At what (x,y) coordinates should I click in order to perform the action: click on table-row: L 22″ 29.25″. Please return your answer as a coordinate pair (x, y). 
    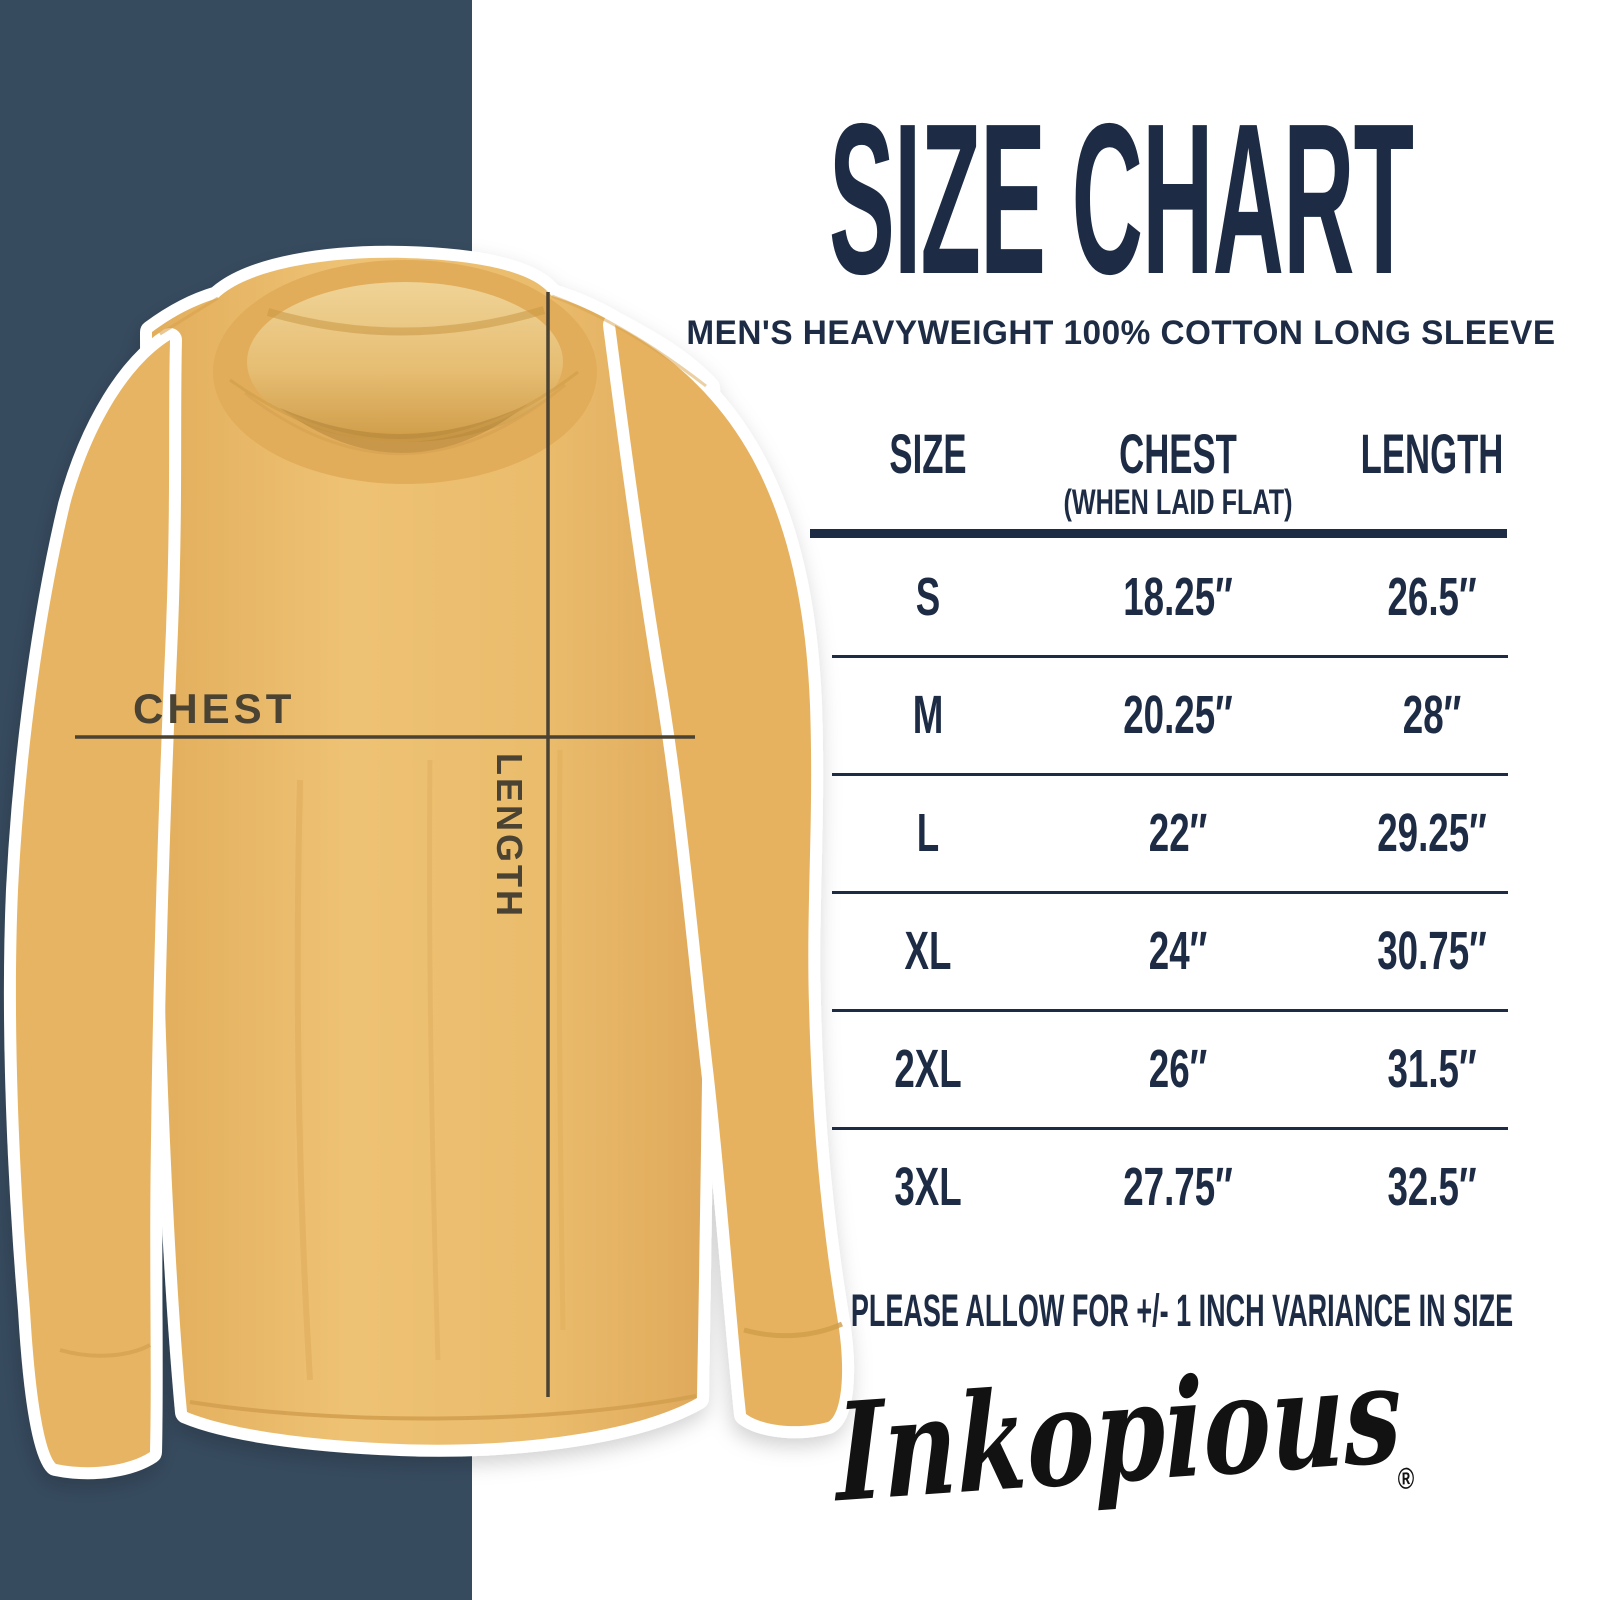
    Looking at the image, I should click on (800, 833).